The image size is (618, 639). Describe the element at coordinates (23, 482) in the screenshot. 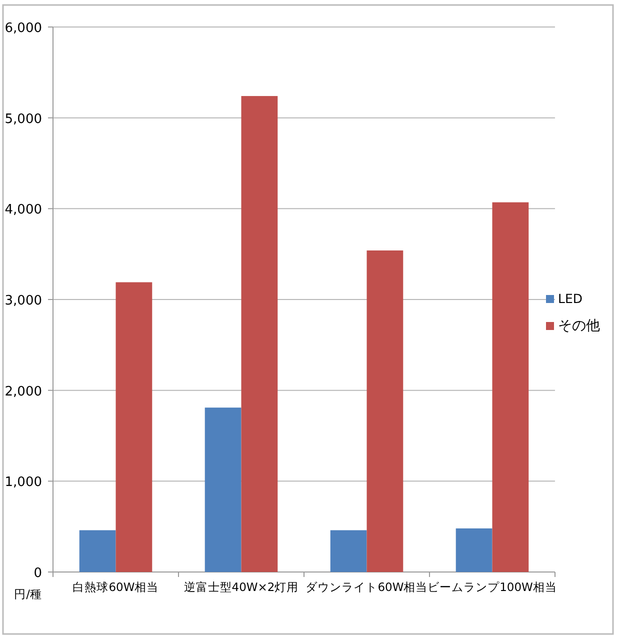

I see `y-tick-label: 1,000` at that location.